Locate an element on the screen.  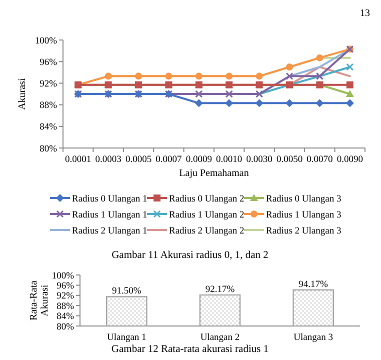
legend-label: Radius 0 Ulangan 3 is located at coordinates (304, 199).